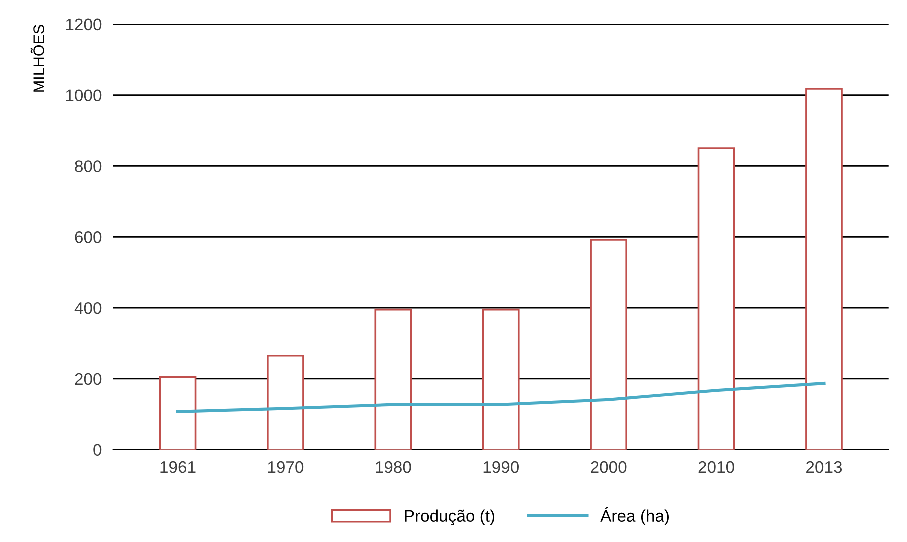 The image size is (907, 542). I want to click on x-tick-label: 1961, so click(178, 467).